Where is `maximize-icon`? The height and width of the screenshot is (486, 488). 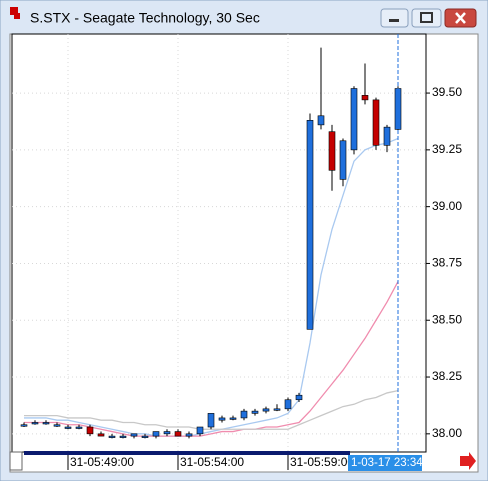
maximize-icon is located at coordinates (426, 17).